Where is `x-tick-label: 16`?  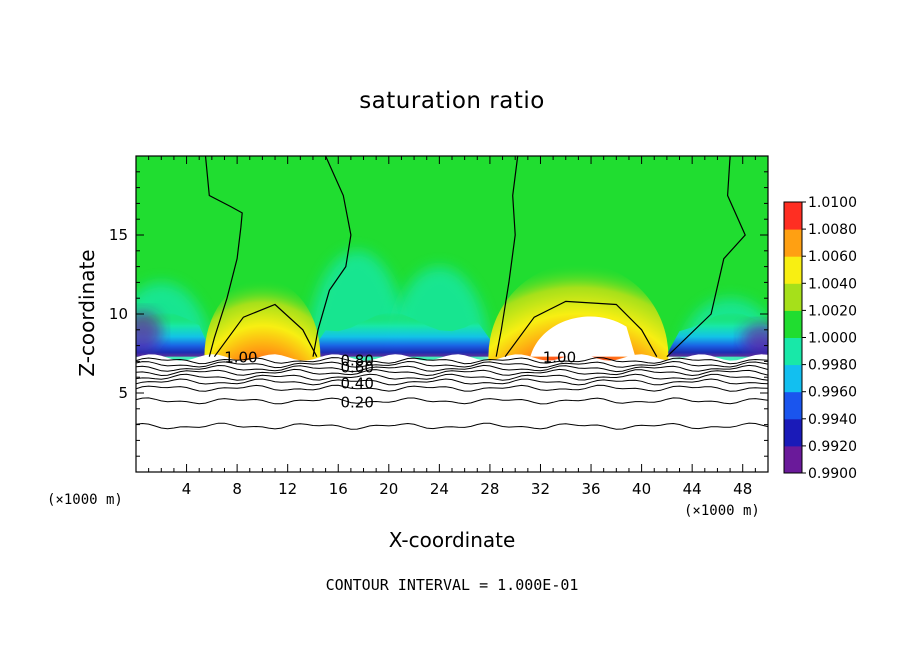
x-tick-label: 16 is located at coordinates (338, 489).